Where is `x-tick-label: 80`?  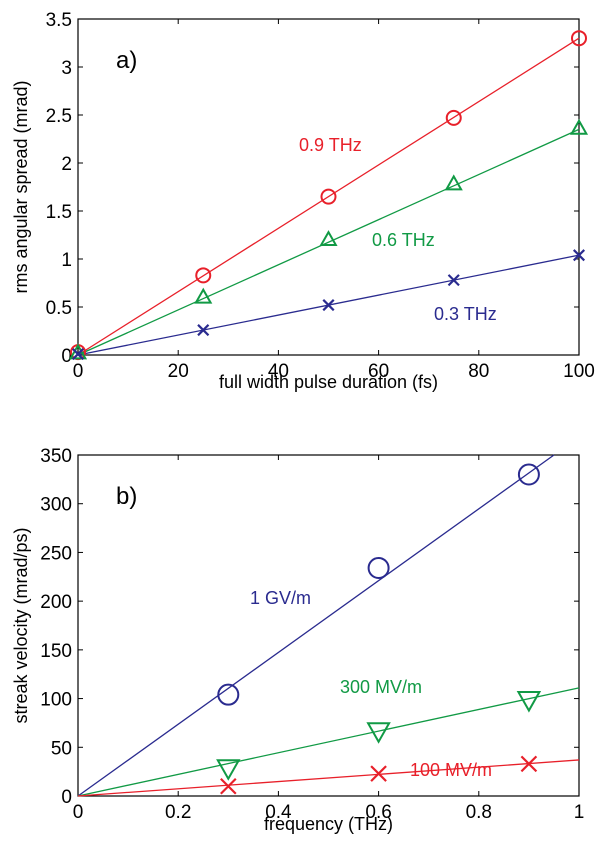
x-tick-label: 80 is located at coordinates (478, 371).